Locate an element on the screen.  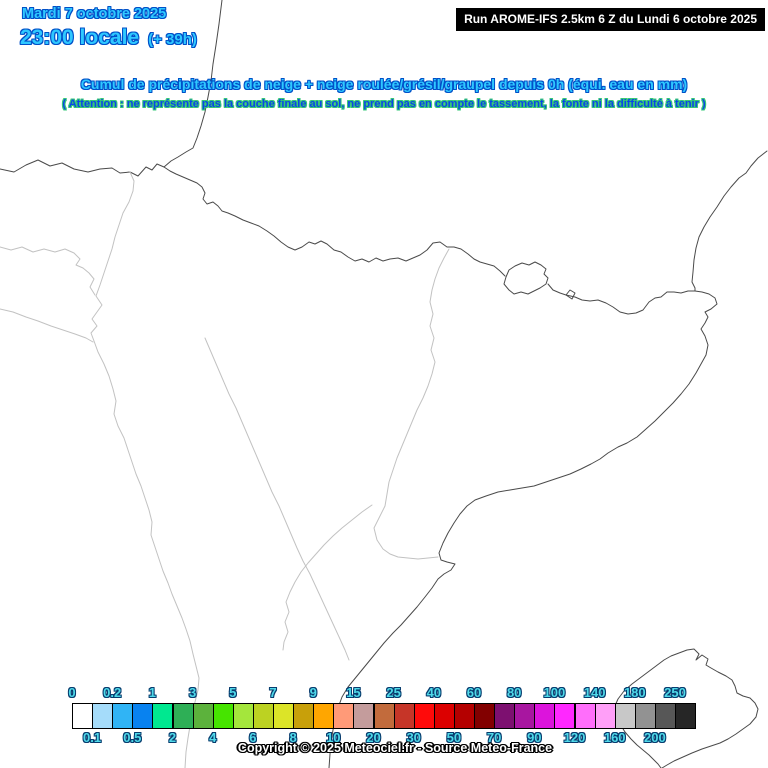
navarra-aragon-west-boundary is located at coordinates (145, 469).